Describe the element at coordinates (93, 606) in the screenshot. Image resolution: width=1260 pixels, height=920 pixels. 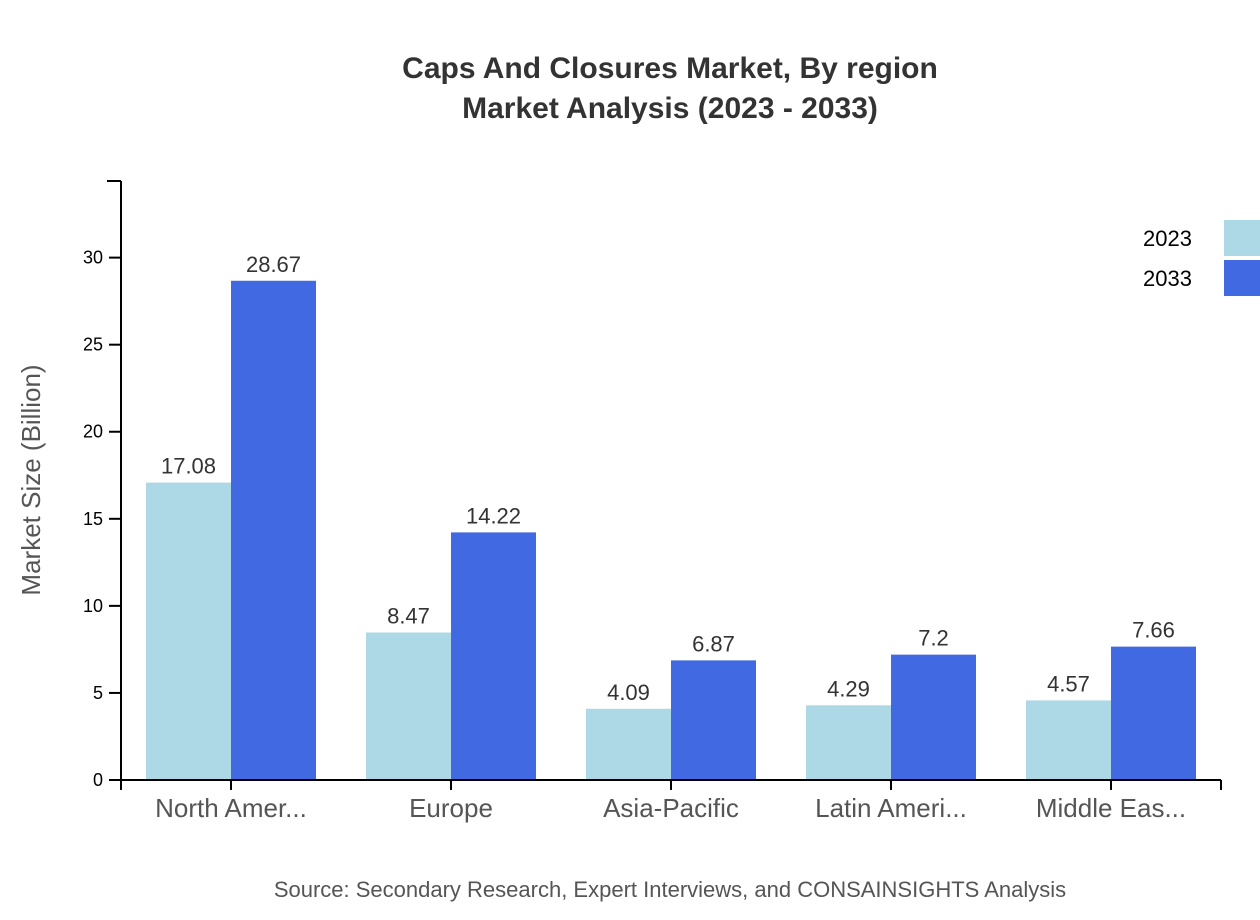
I see `y-tick-label: 10` at that location.